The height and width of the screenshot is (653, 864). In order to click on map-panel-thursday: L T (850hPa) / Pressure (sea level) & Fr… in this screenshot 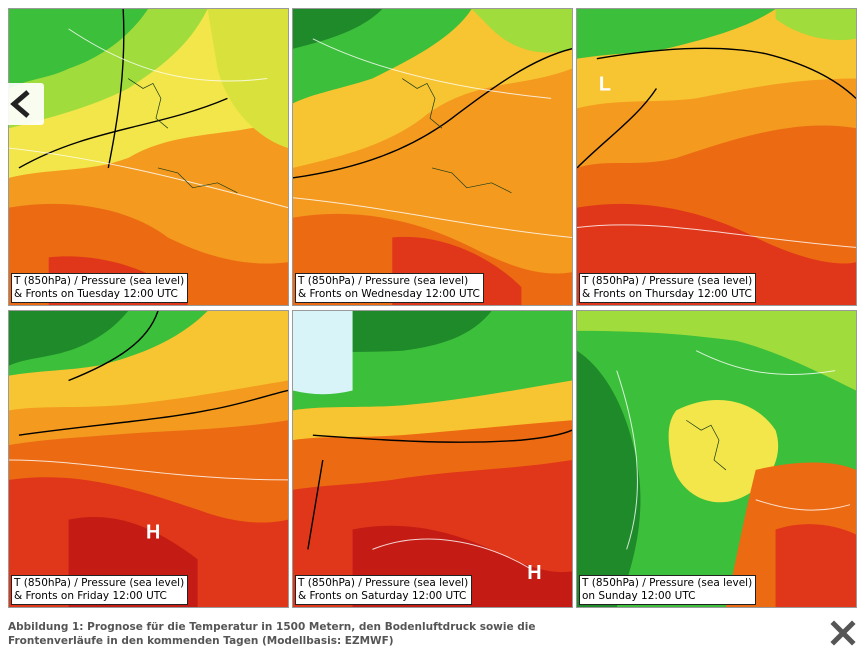, I will do `click(716, 157)`.